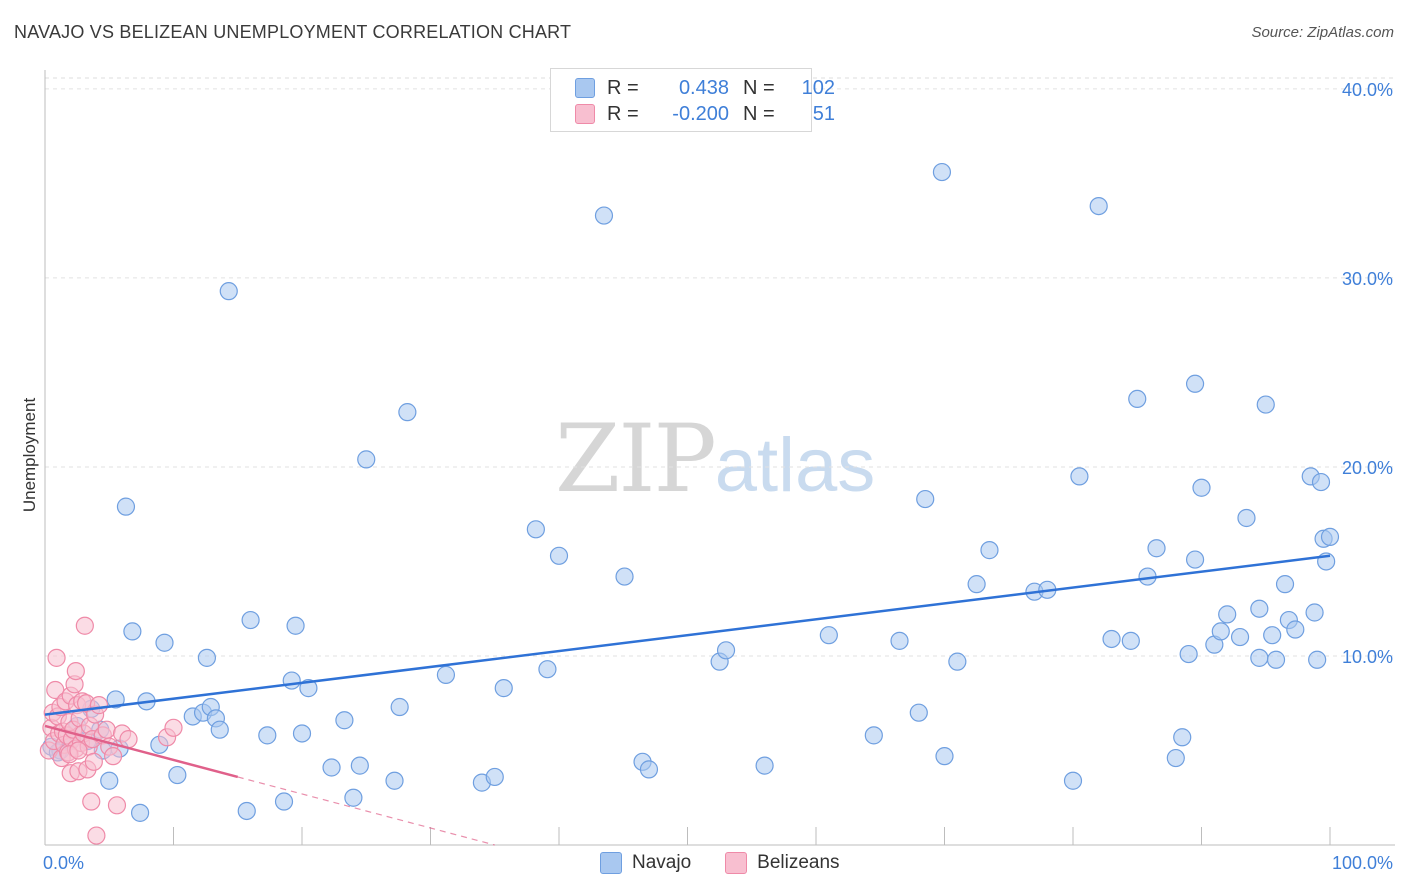  I want to click on legend-row-navajo: R = 0.438 N = 102, so click(705, 88).